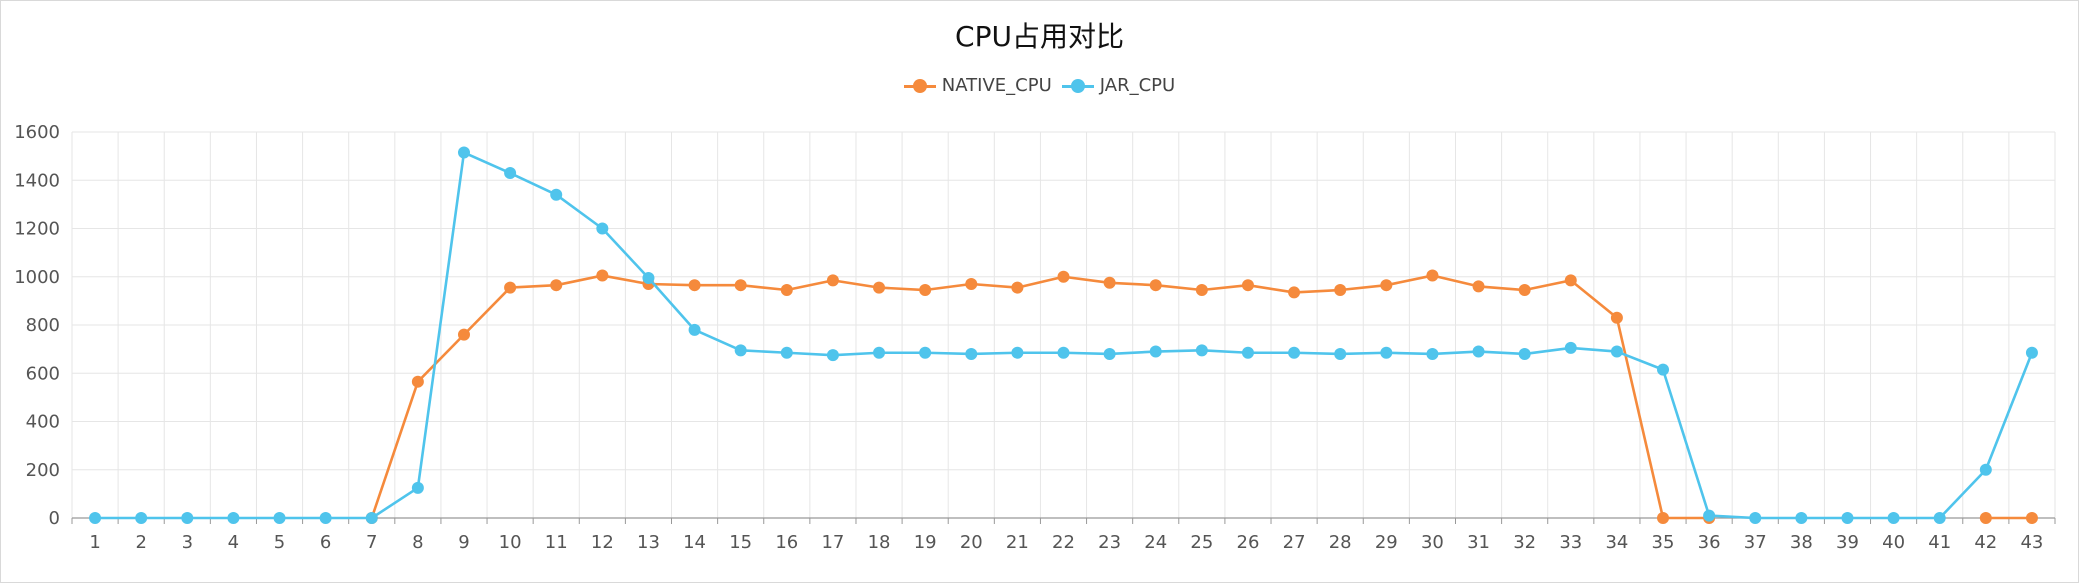  What do you see at coordinates (1340, 542) in the screenshot?
I see `x-tick-label: 28` at bounding box center [1340, 542].